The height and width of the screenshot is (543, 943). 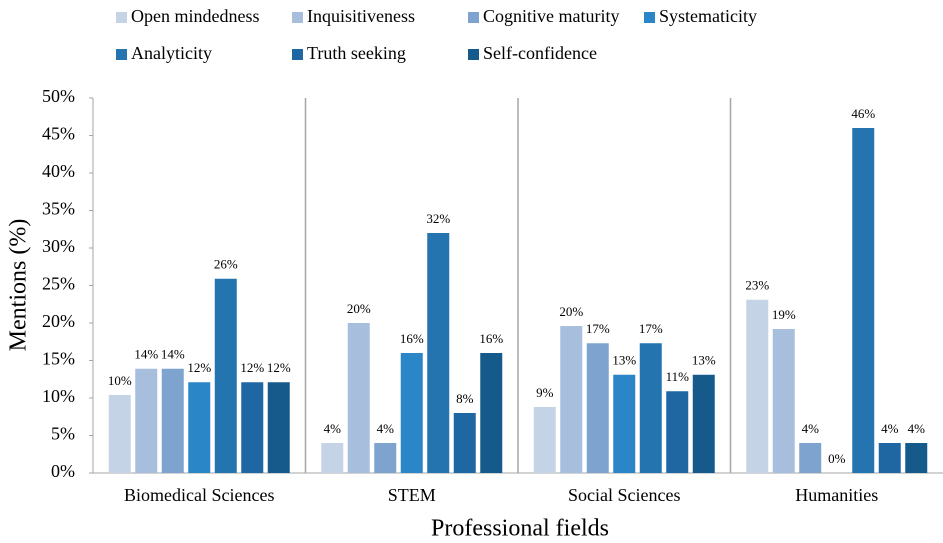 What do you see at coordinates (120, 380) in the screenshot?
I see `data-label: 10%` at bounding box center [120, 380].